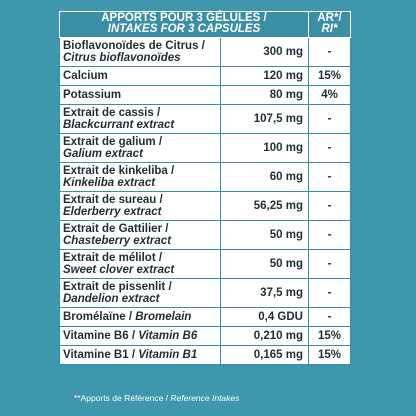 Image resolution: width=416 pixels, height=416 pixels. Describe the element at coordinates (264, 148) in the screenshot. I see `ingredient-amount: 100 mg` at that location.